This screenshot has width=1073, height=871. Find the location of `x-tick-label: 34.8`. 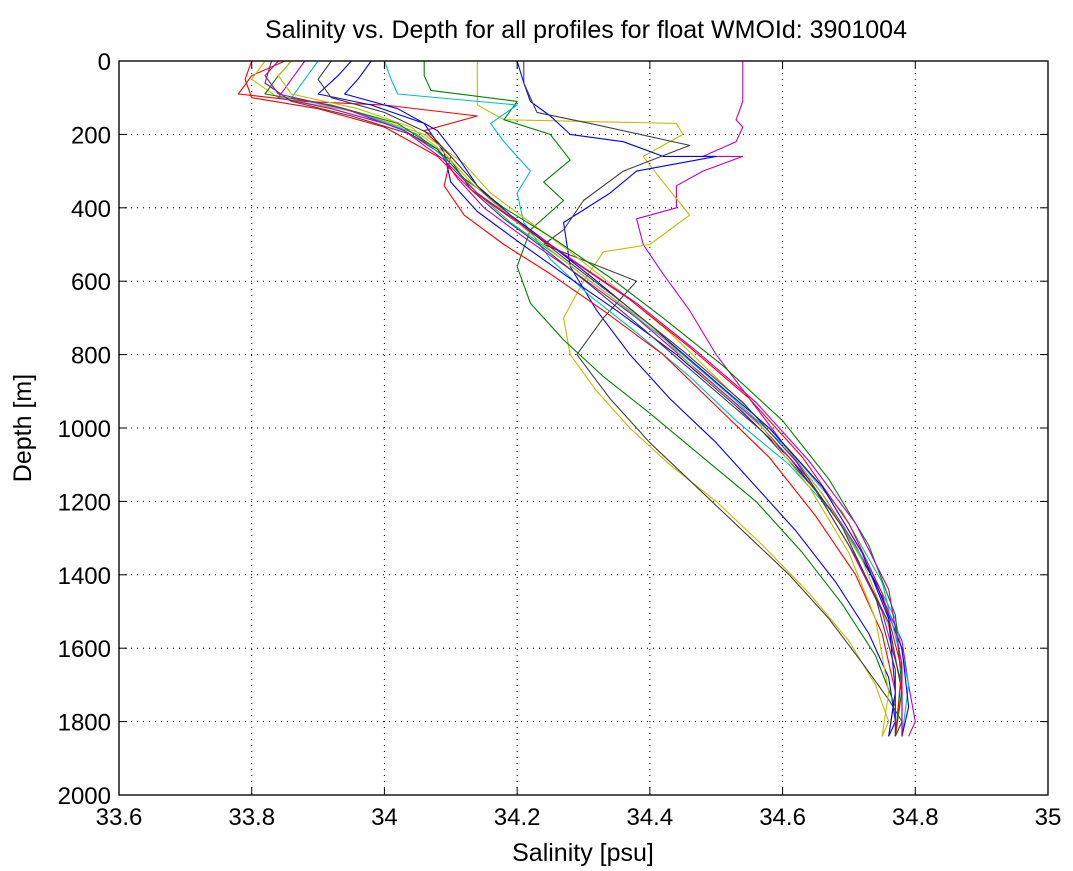

x-tick-label: 34.8 is located at coordinates (915, 817).